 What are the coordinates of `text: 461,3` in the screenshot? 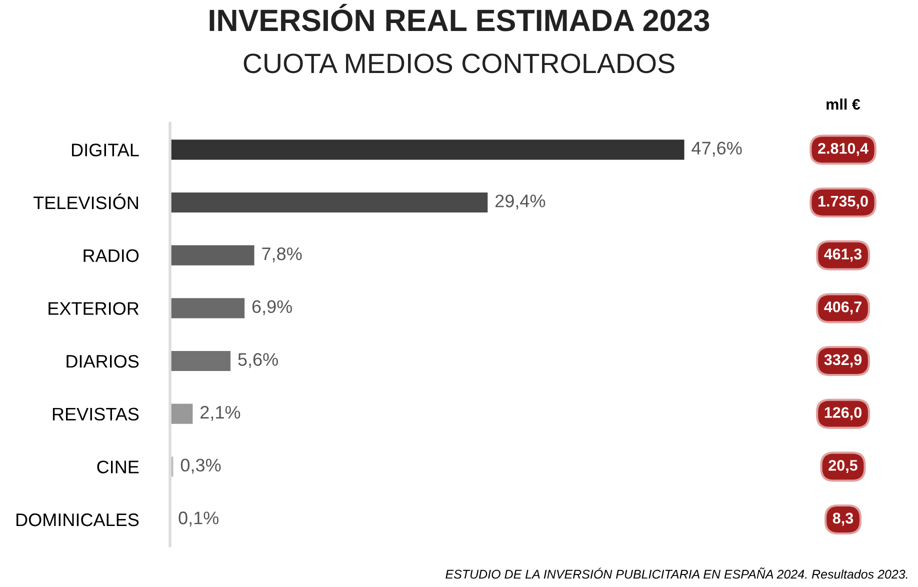 It's located at (843, 255).